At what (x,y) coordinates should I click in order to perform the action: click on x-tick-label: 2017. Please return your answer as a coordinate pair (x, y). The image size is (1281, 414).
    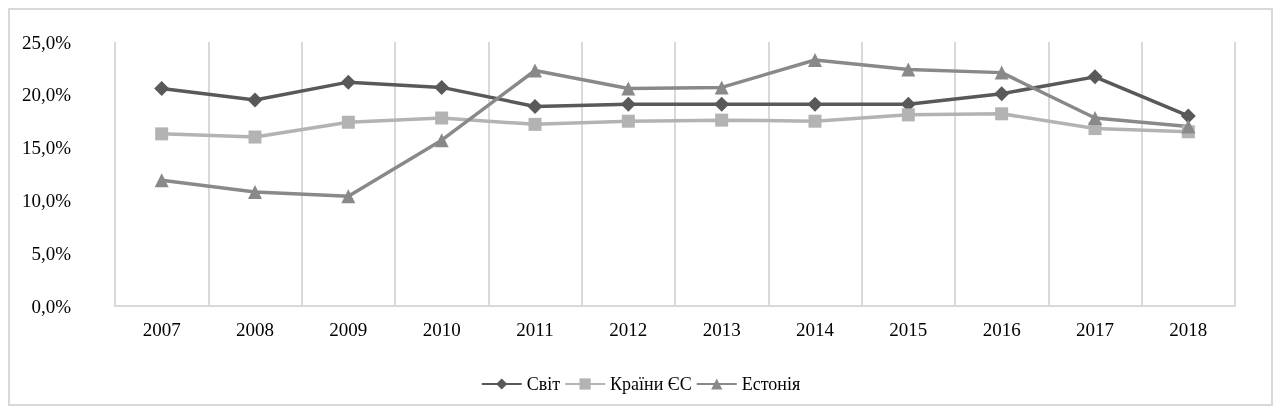
    Looking at the image, I should click on (1095, 329).